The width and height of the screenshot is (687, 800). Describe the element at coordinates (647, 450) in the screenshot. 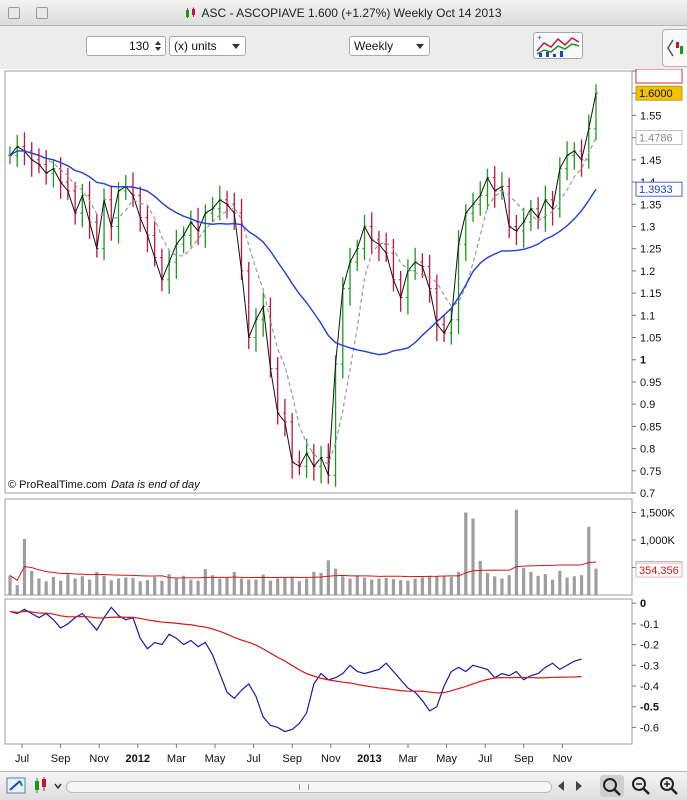

I see `price-tick-label: 0.8` at that location.